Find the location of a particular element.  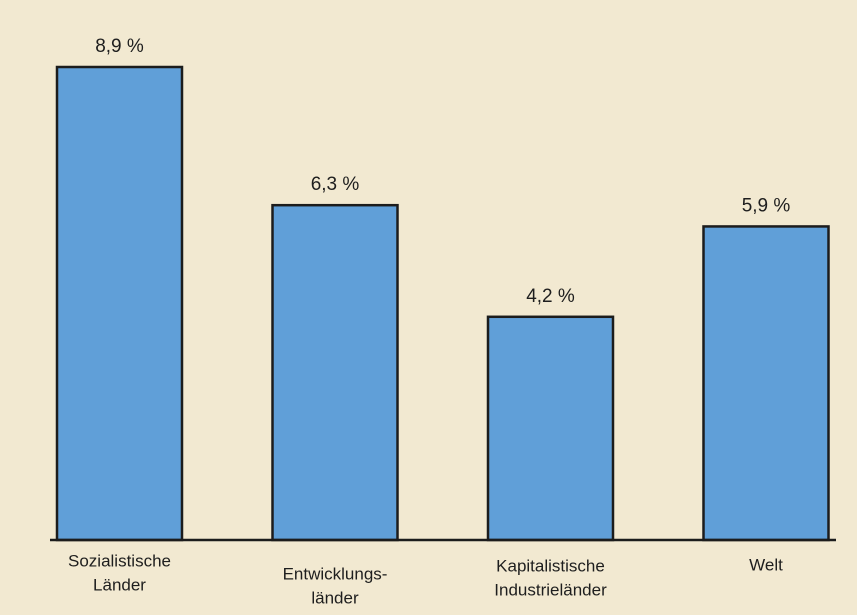

value-label: 8,9 % is located at coordinates (119, 46).